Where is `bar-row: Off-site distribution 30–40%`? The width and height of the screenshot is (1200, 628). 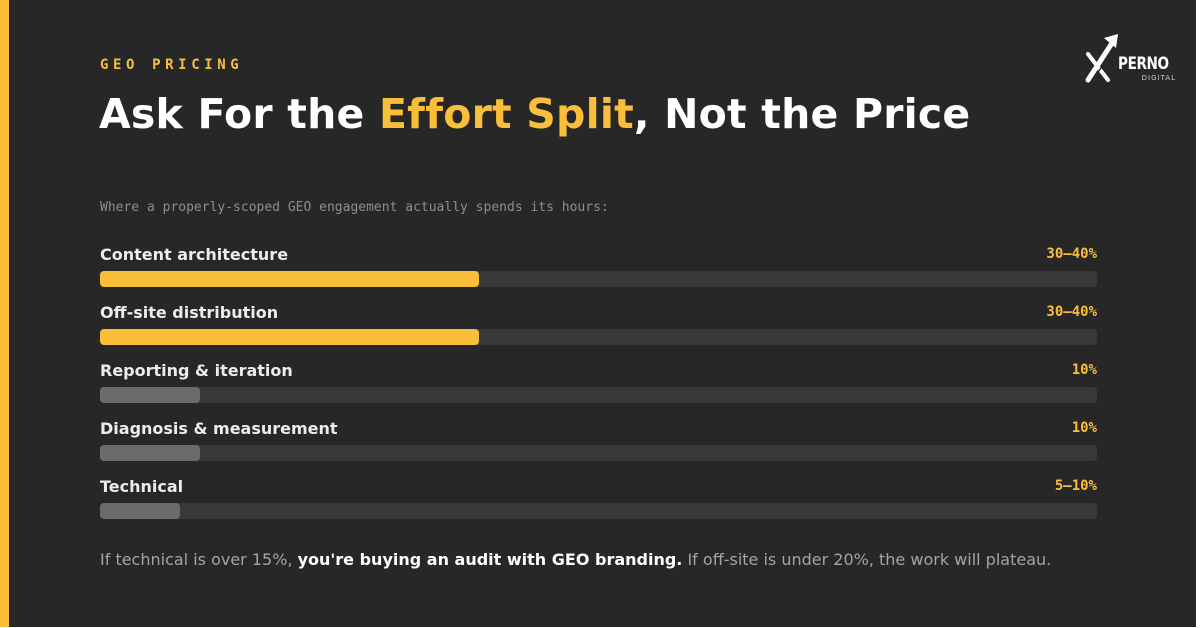
bar-row: Off-site distribution 30–40% is located at coordinates (598, 330).